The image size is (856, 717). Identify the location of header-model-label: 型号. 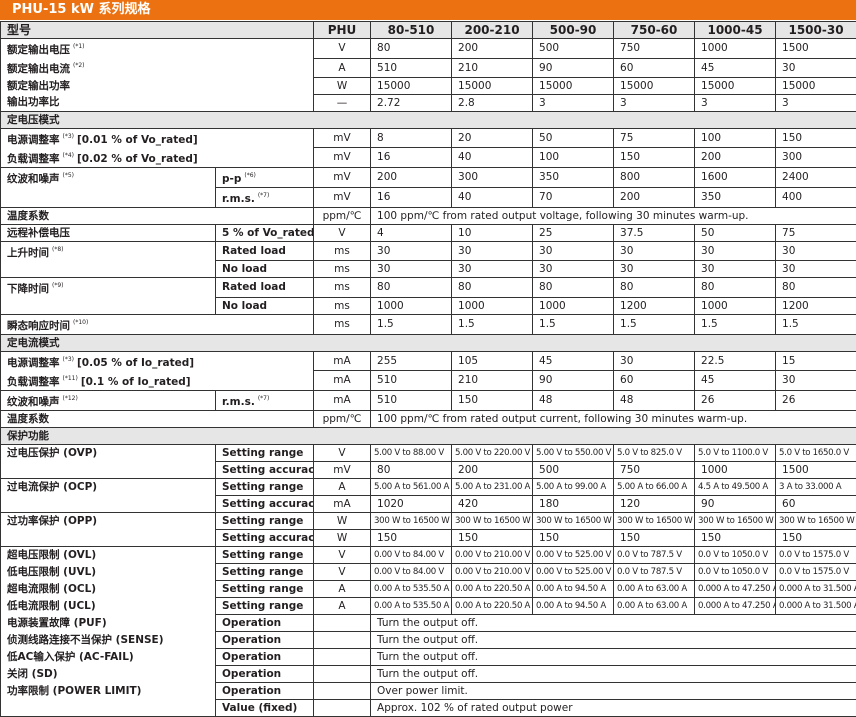
(157, 30).